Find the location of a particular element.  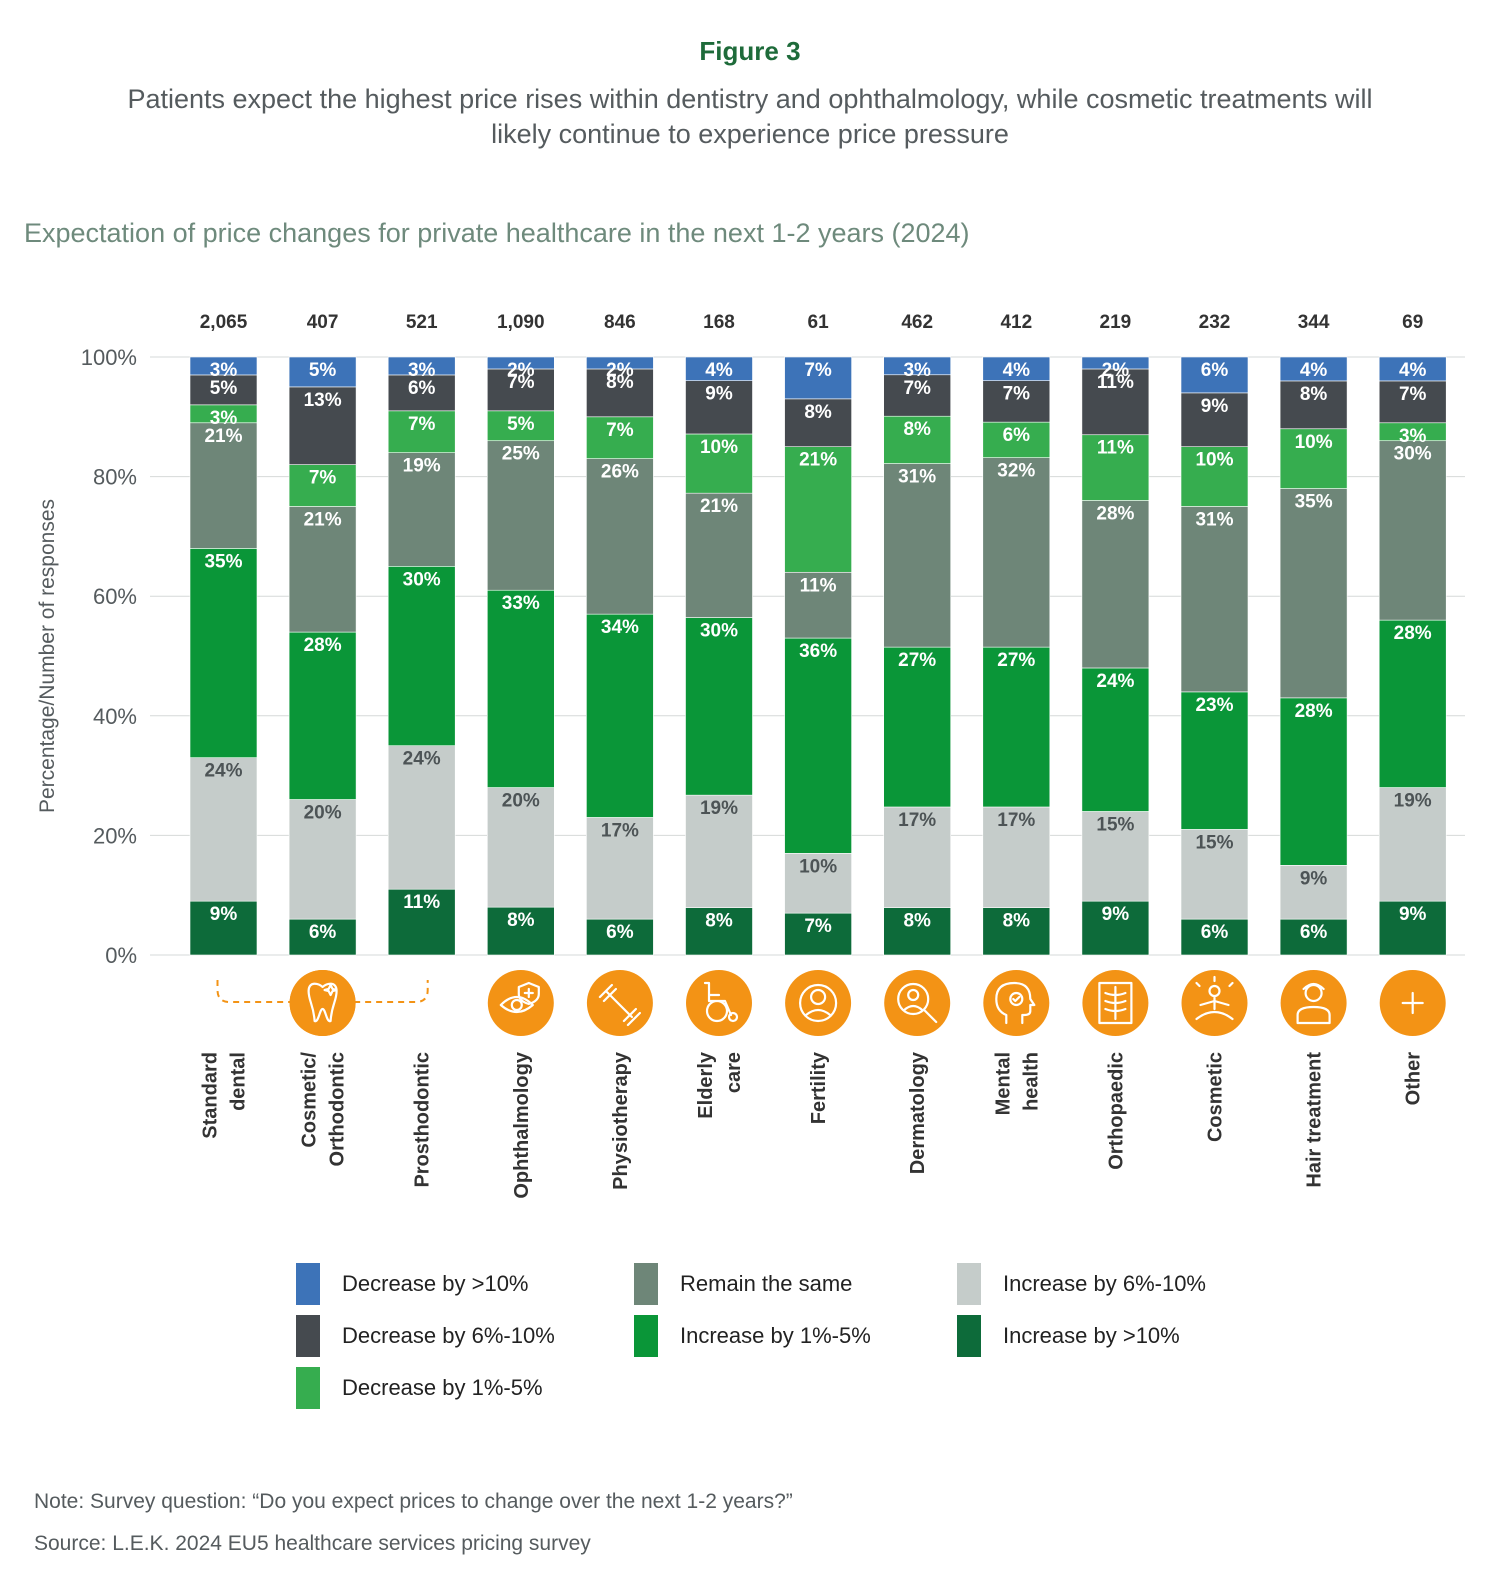

data-label: 35% is located at coordinates (1314, 502).